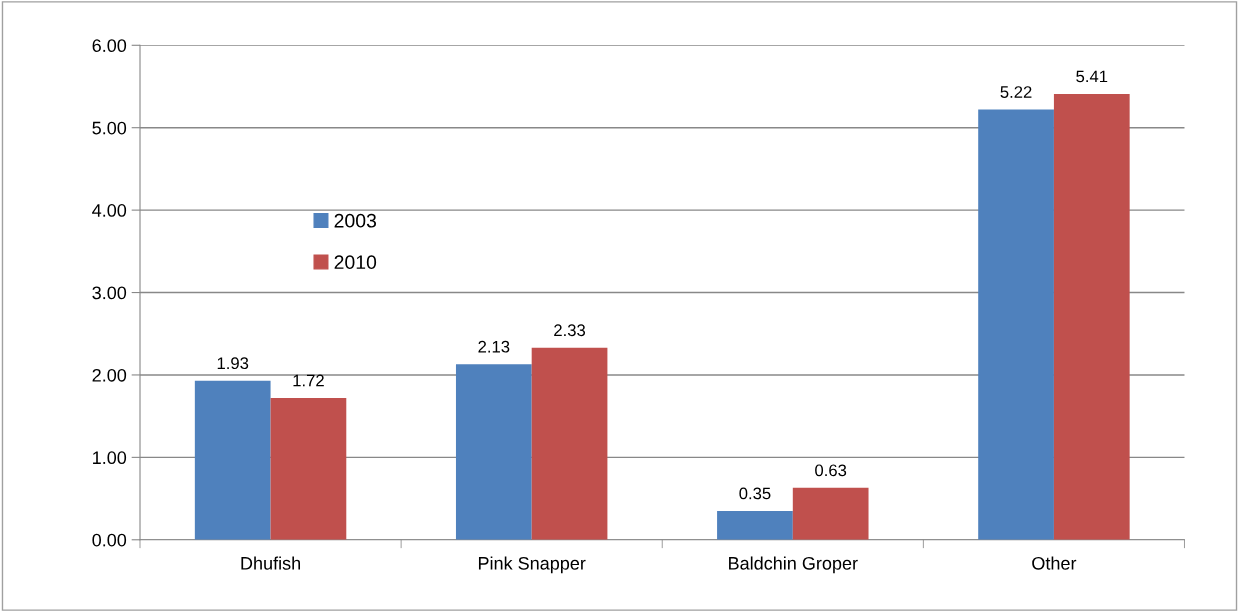 Image resolution: width=1239 pixels, height=612 pixels. I want to click on data-label: 1.72, so click(308, 380).